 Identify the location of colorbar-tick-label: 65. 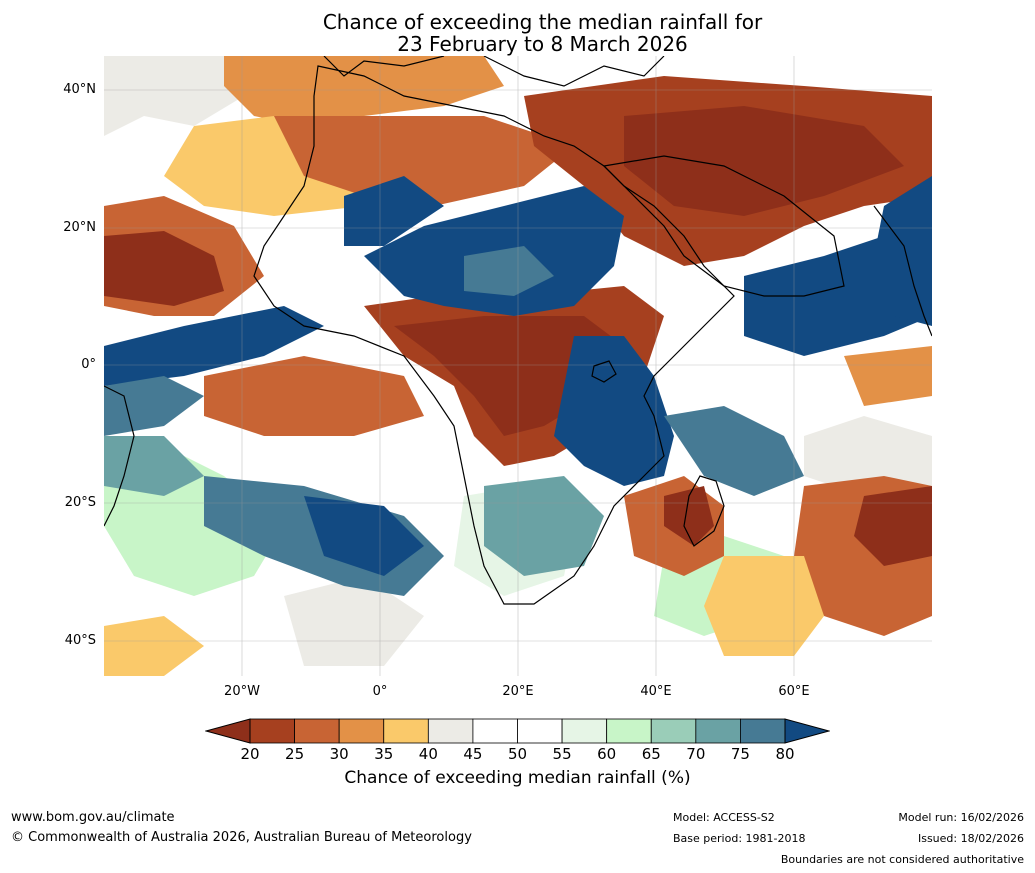
(651, 754).